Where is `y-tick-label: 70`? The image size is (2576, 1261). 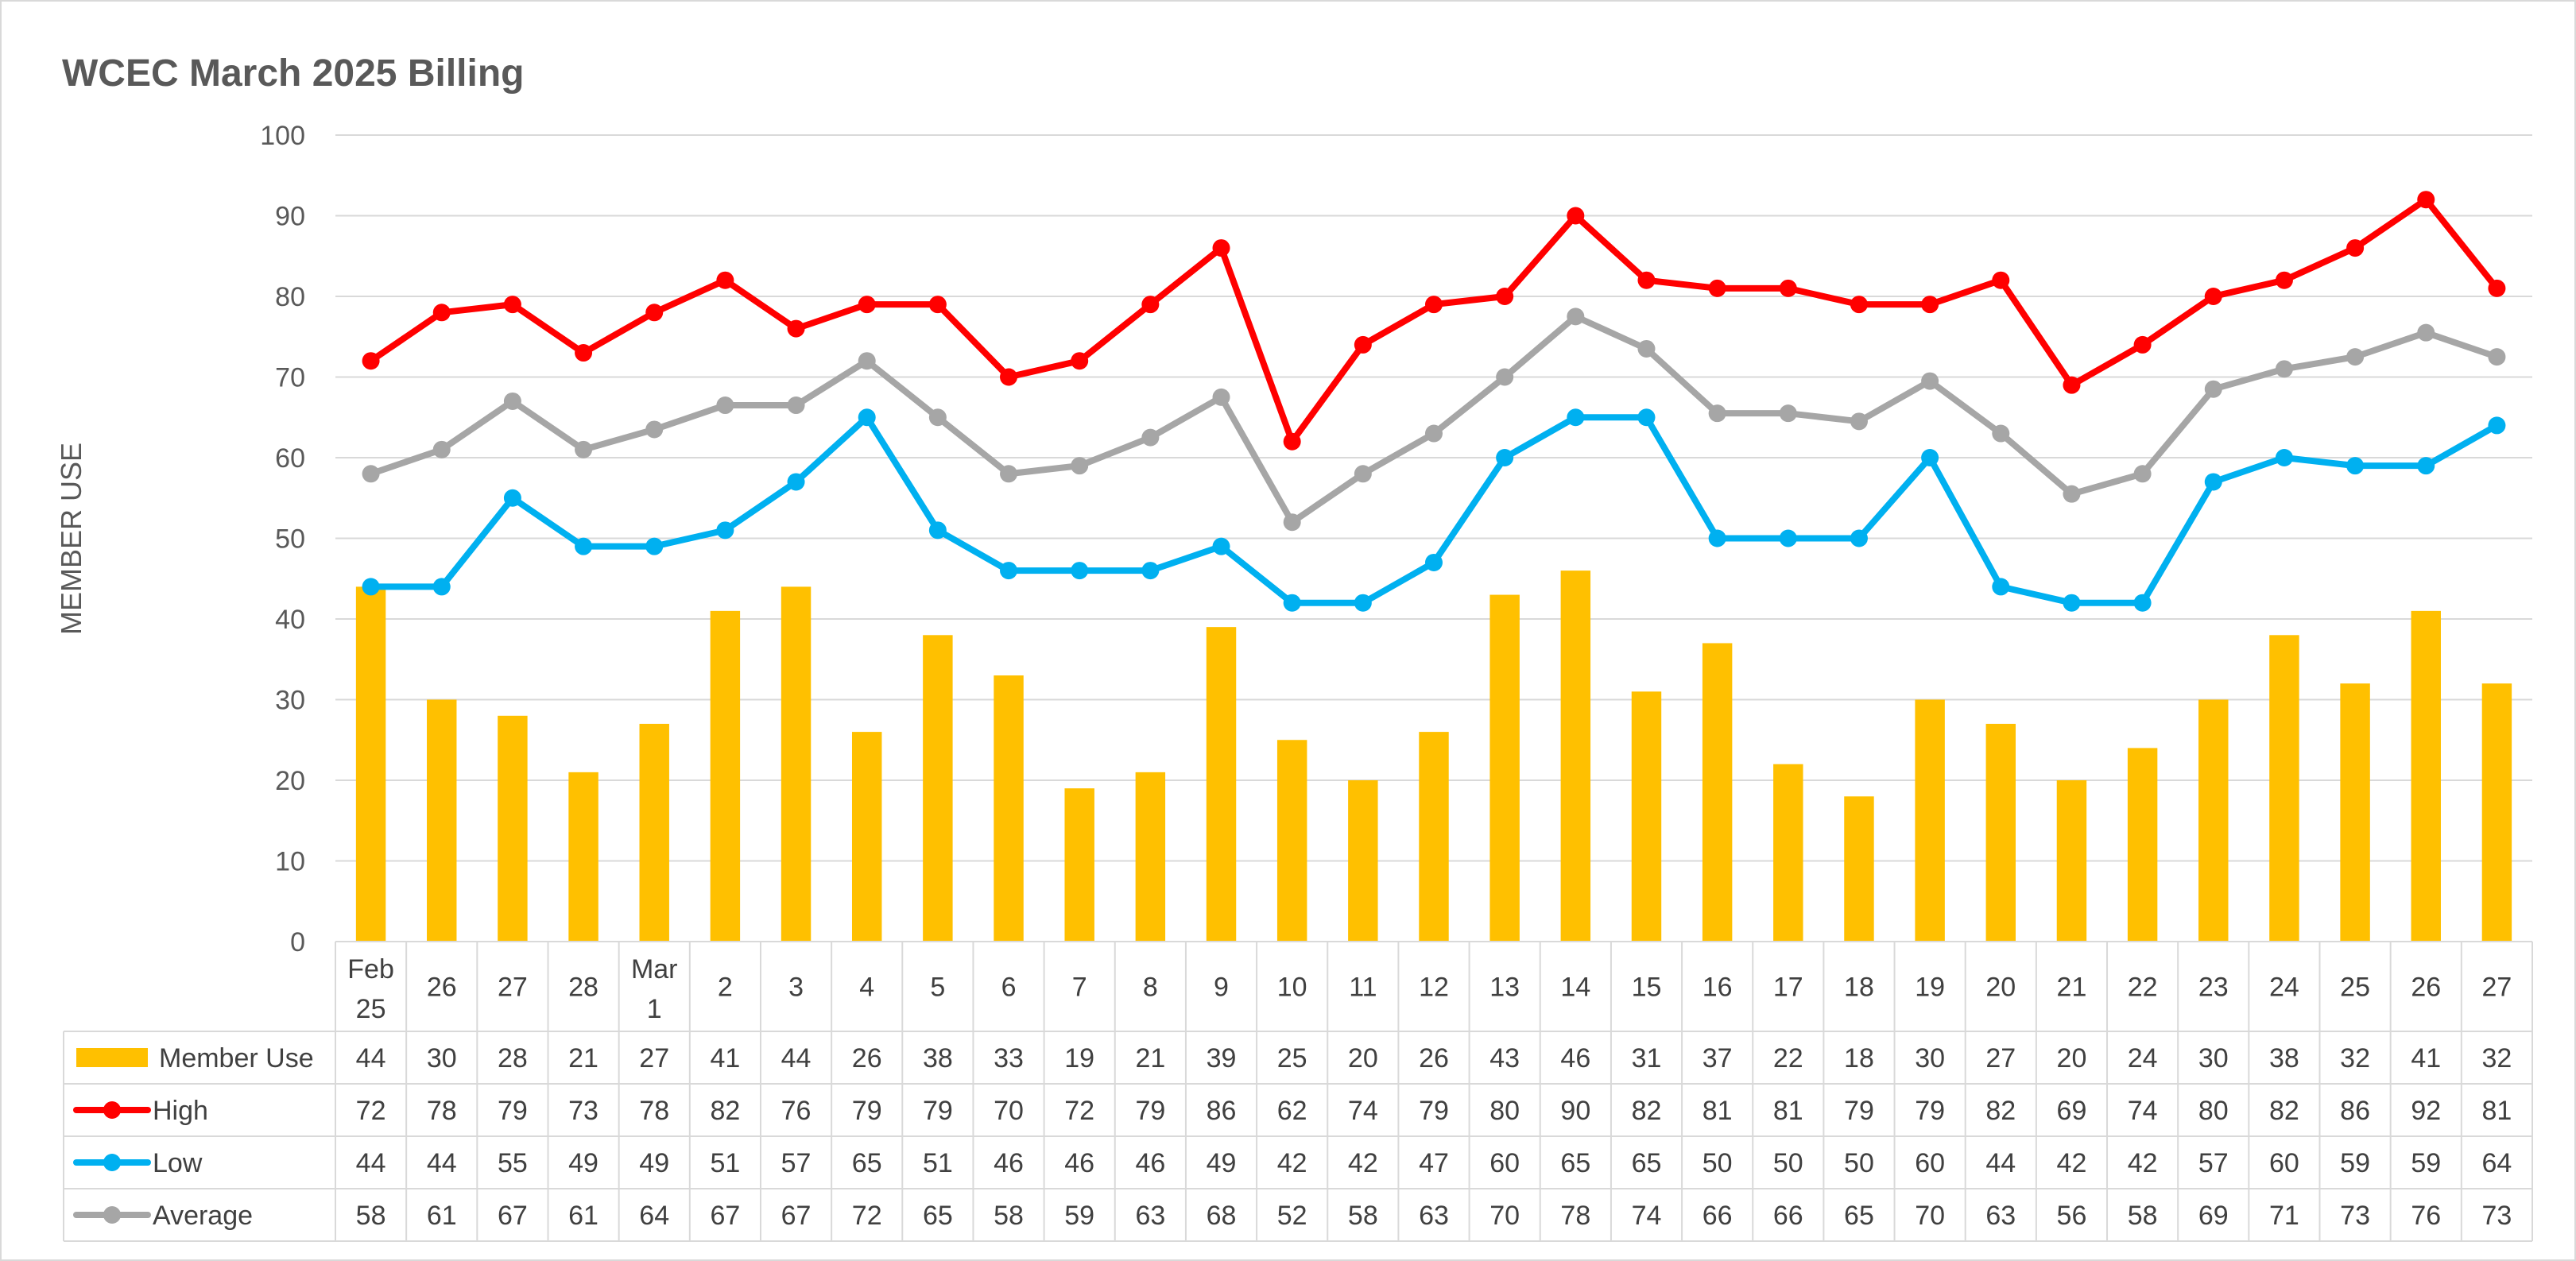
y-tick-label: 70 is located at coordinates (290, 378).